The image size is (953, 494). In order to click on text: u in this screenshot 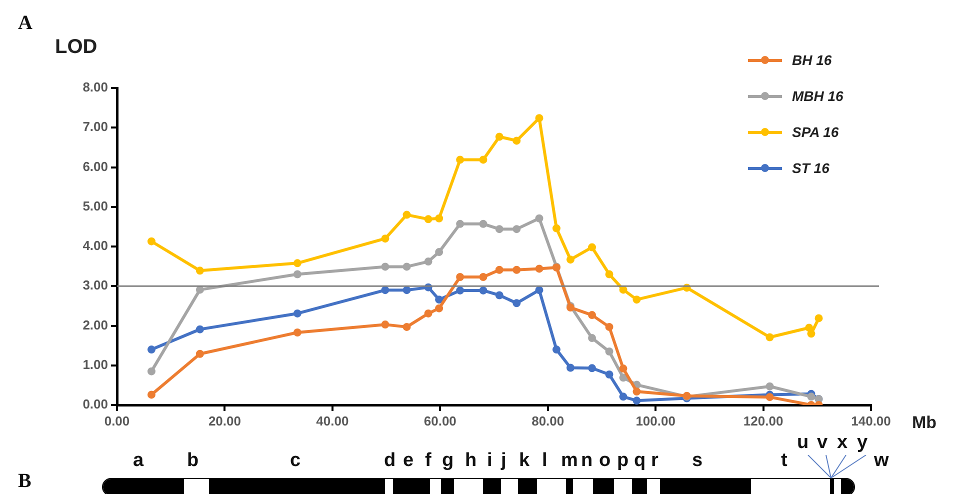, I will do `click(803, 443)`.